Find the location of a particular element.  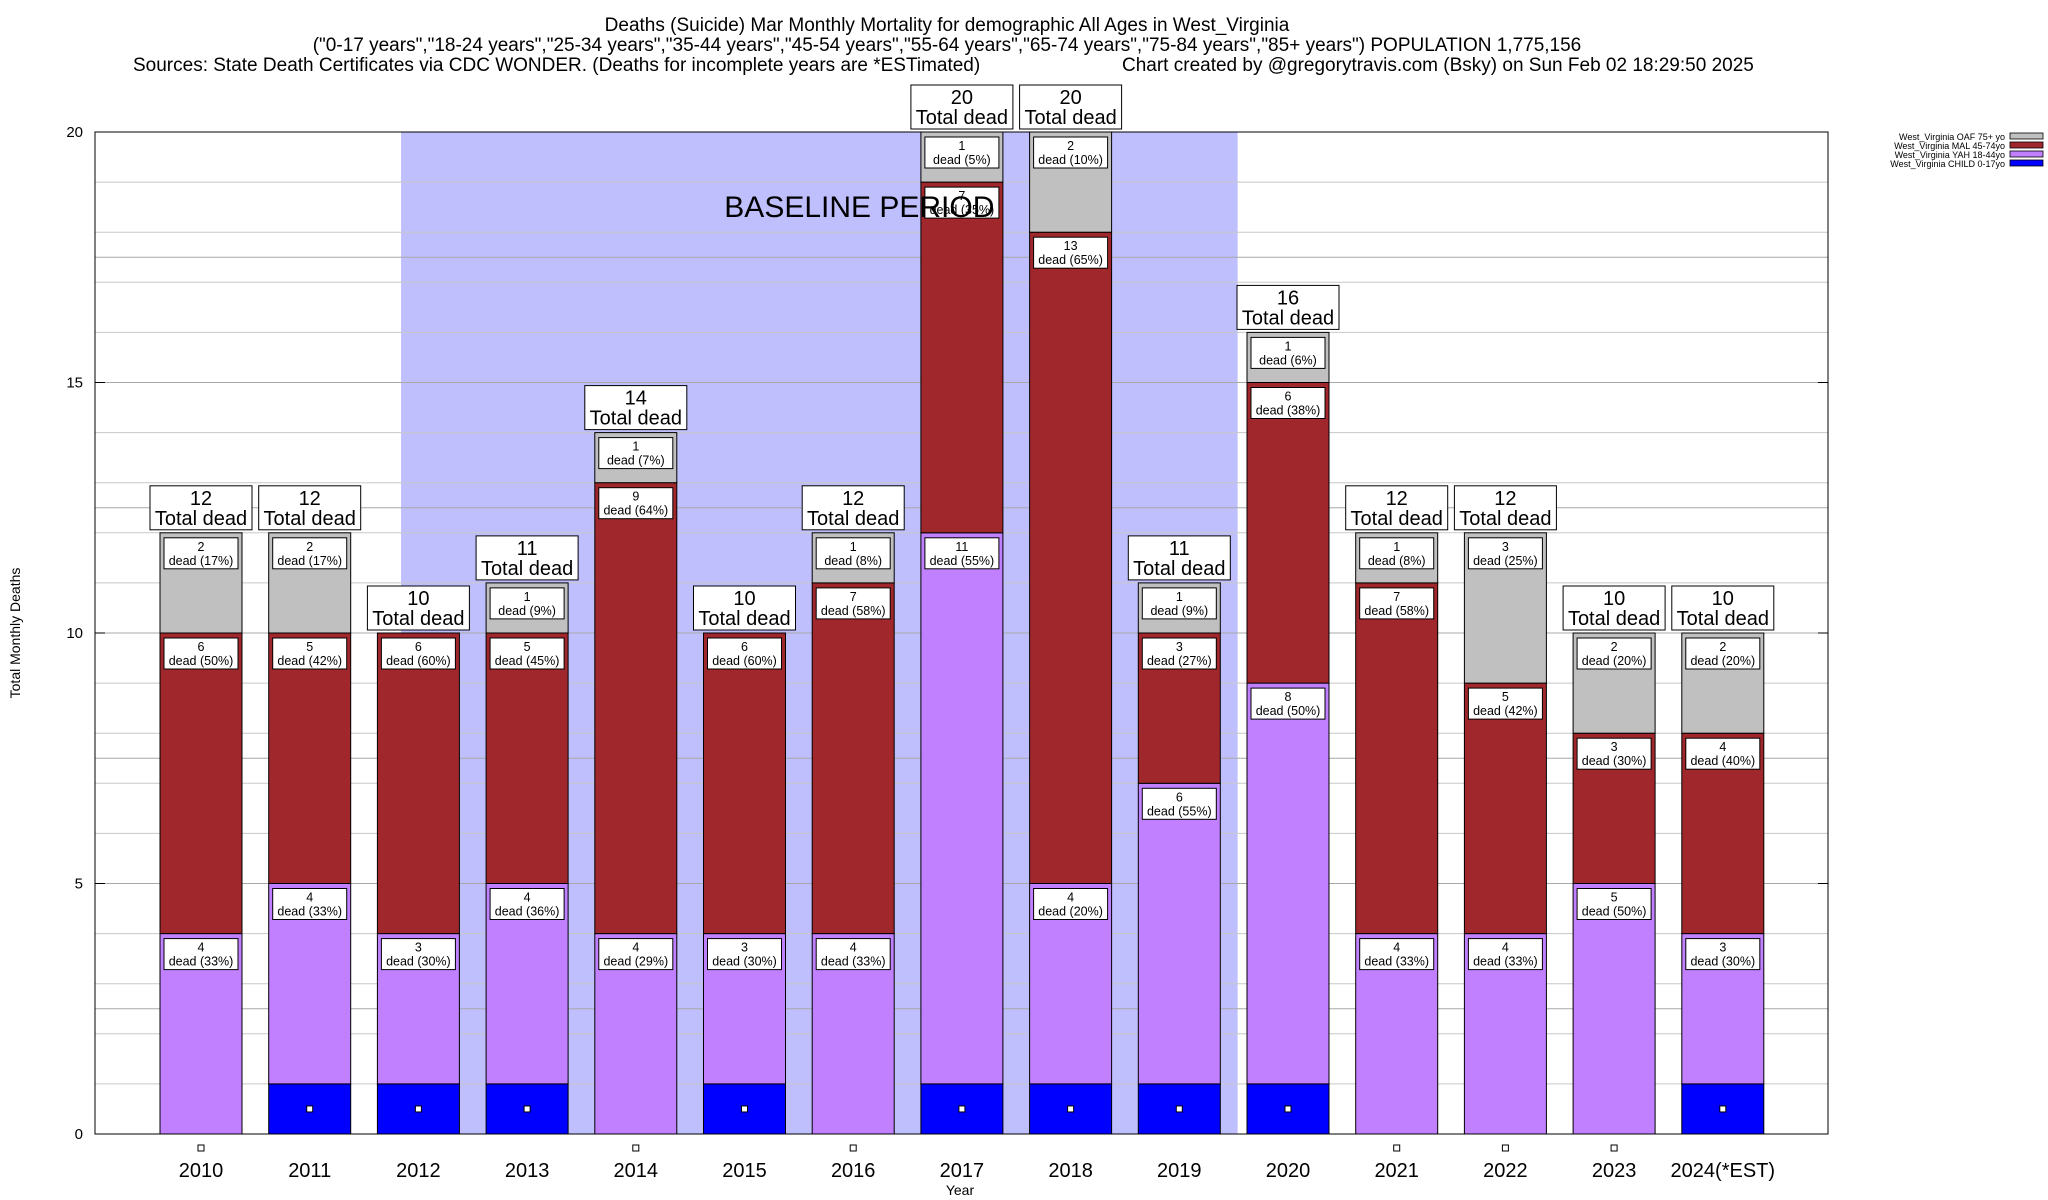

segment-label-pct: dead (8%) is located at coordinates (1397, 561).